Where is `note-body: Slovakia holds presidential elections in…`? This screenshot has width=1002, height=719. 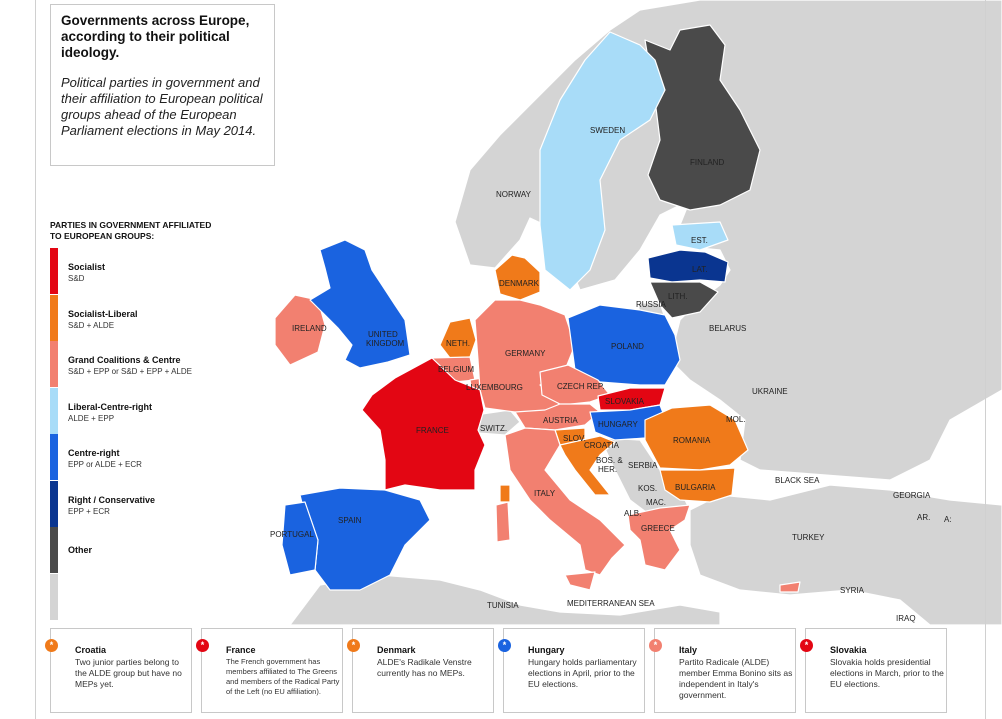 note-body: Slovakia holds presidential elections in… is located at coordinates (887, 673).